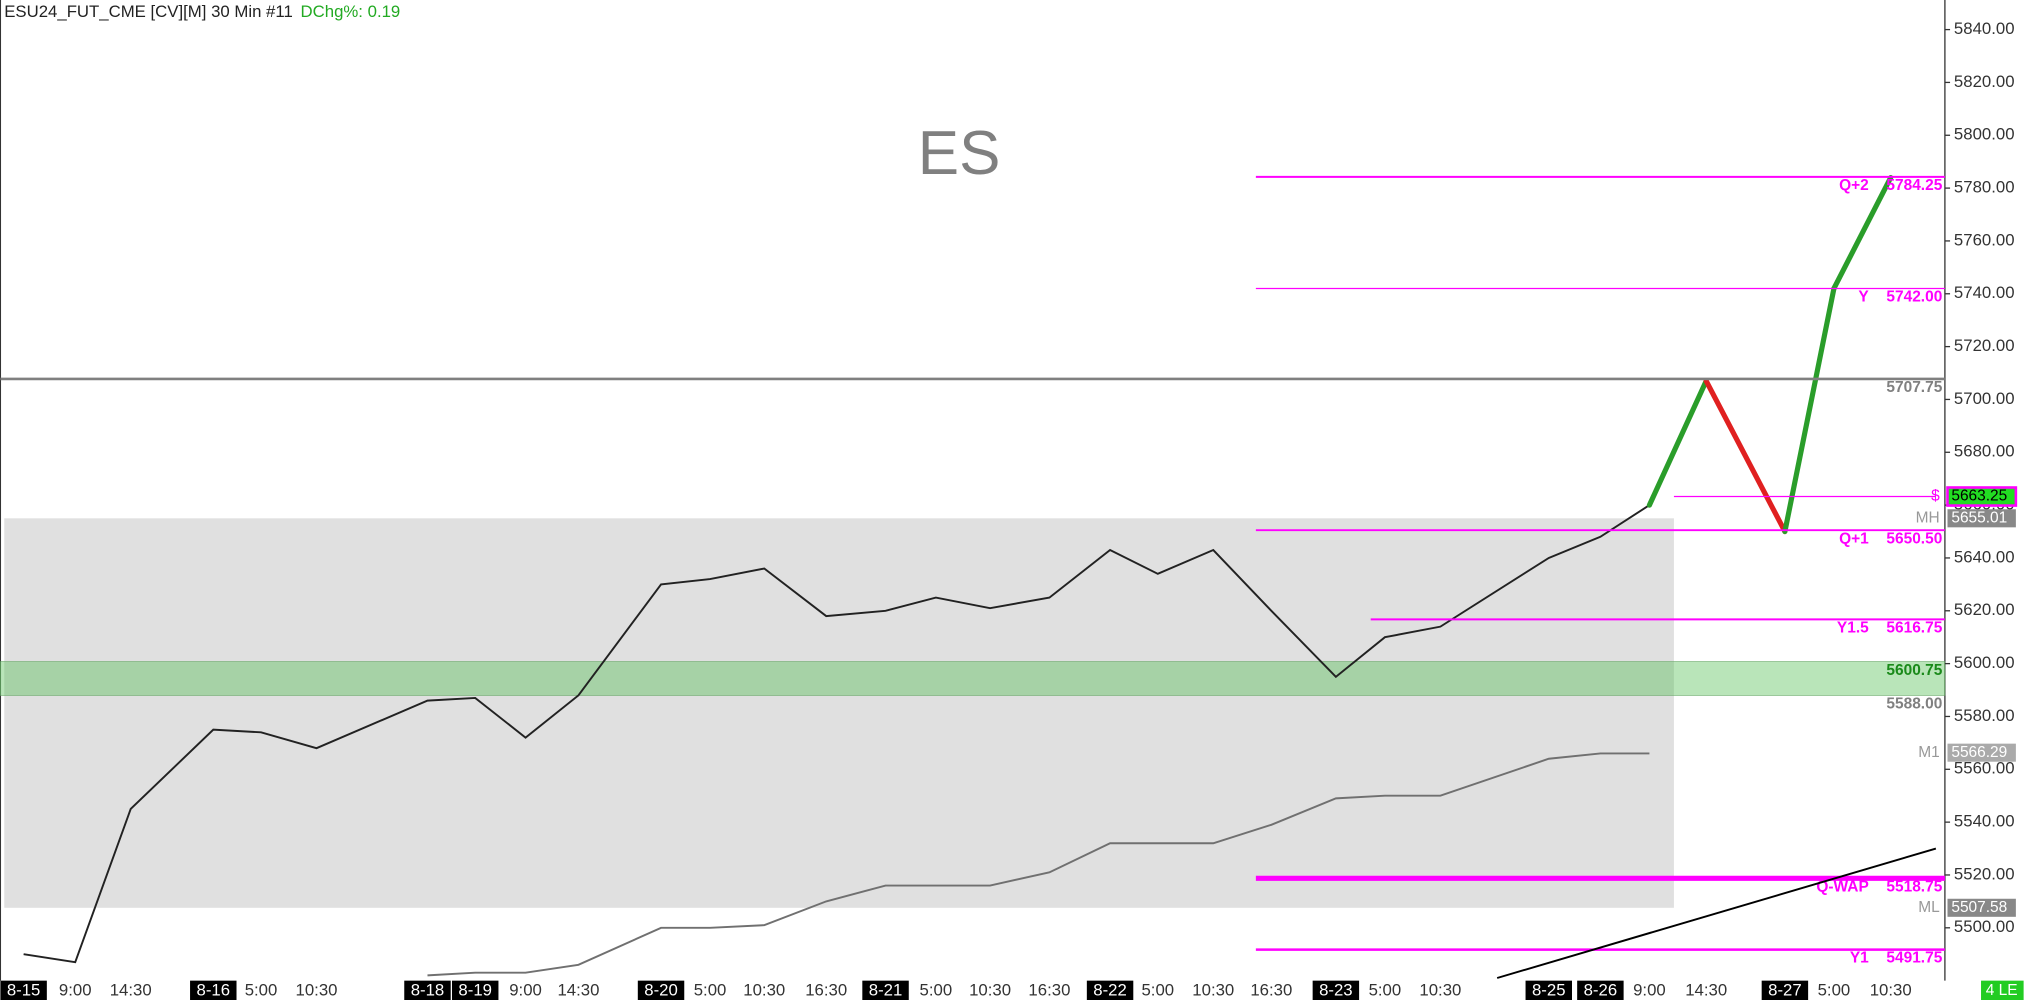 This screenshot has width=2024, height=1000. What do you see at coordinates (959, 153) in the screenshot?
I see `watermark: ES` at bounding box center [959, 153].